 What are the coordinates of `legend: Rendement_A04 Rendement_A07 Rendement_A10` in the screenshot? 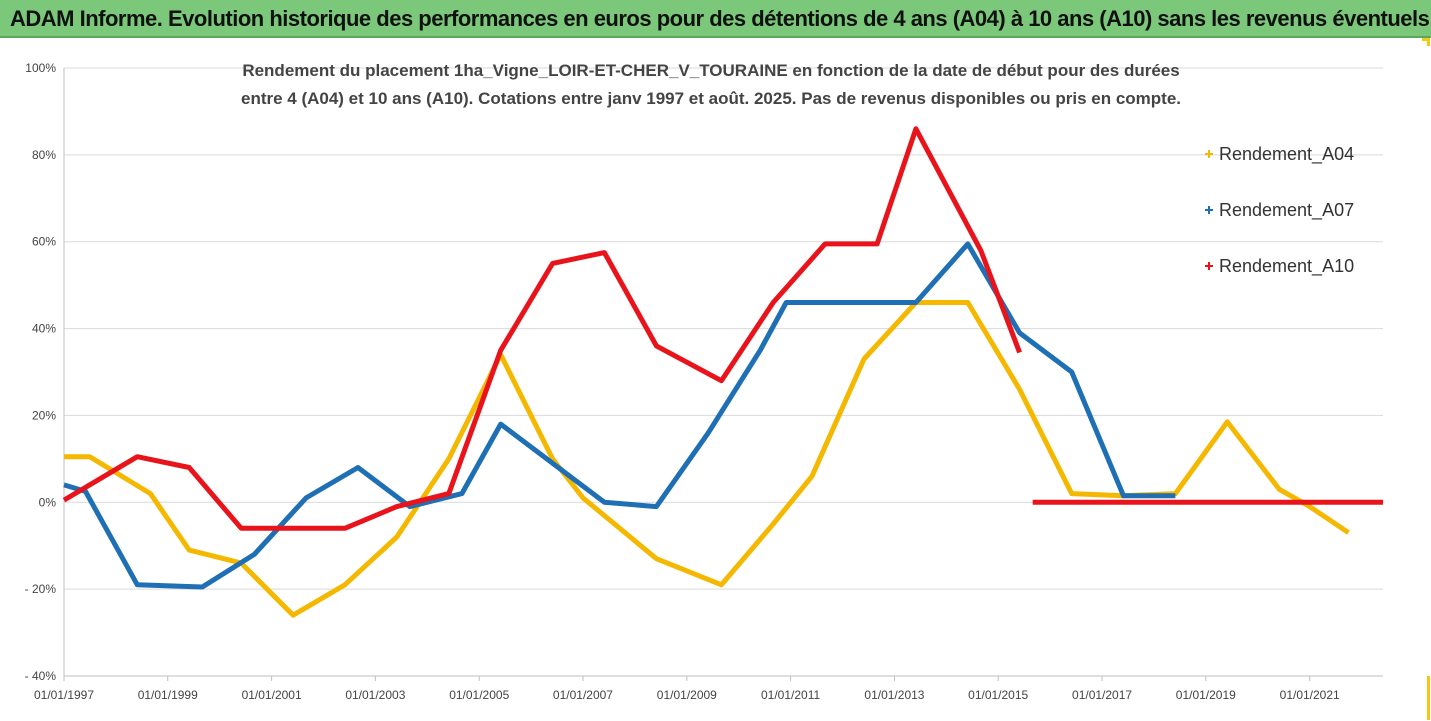 It's located at (1279, 210).